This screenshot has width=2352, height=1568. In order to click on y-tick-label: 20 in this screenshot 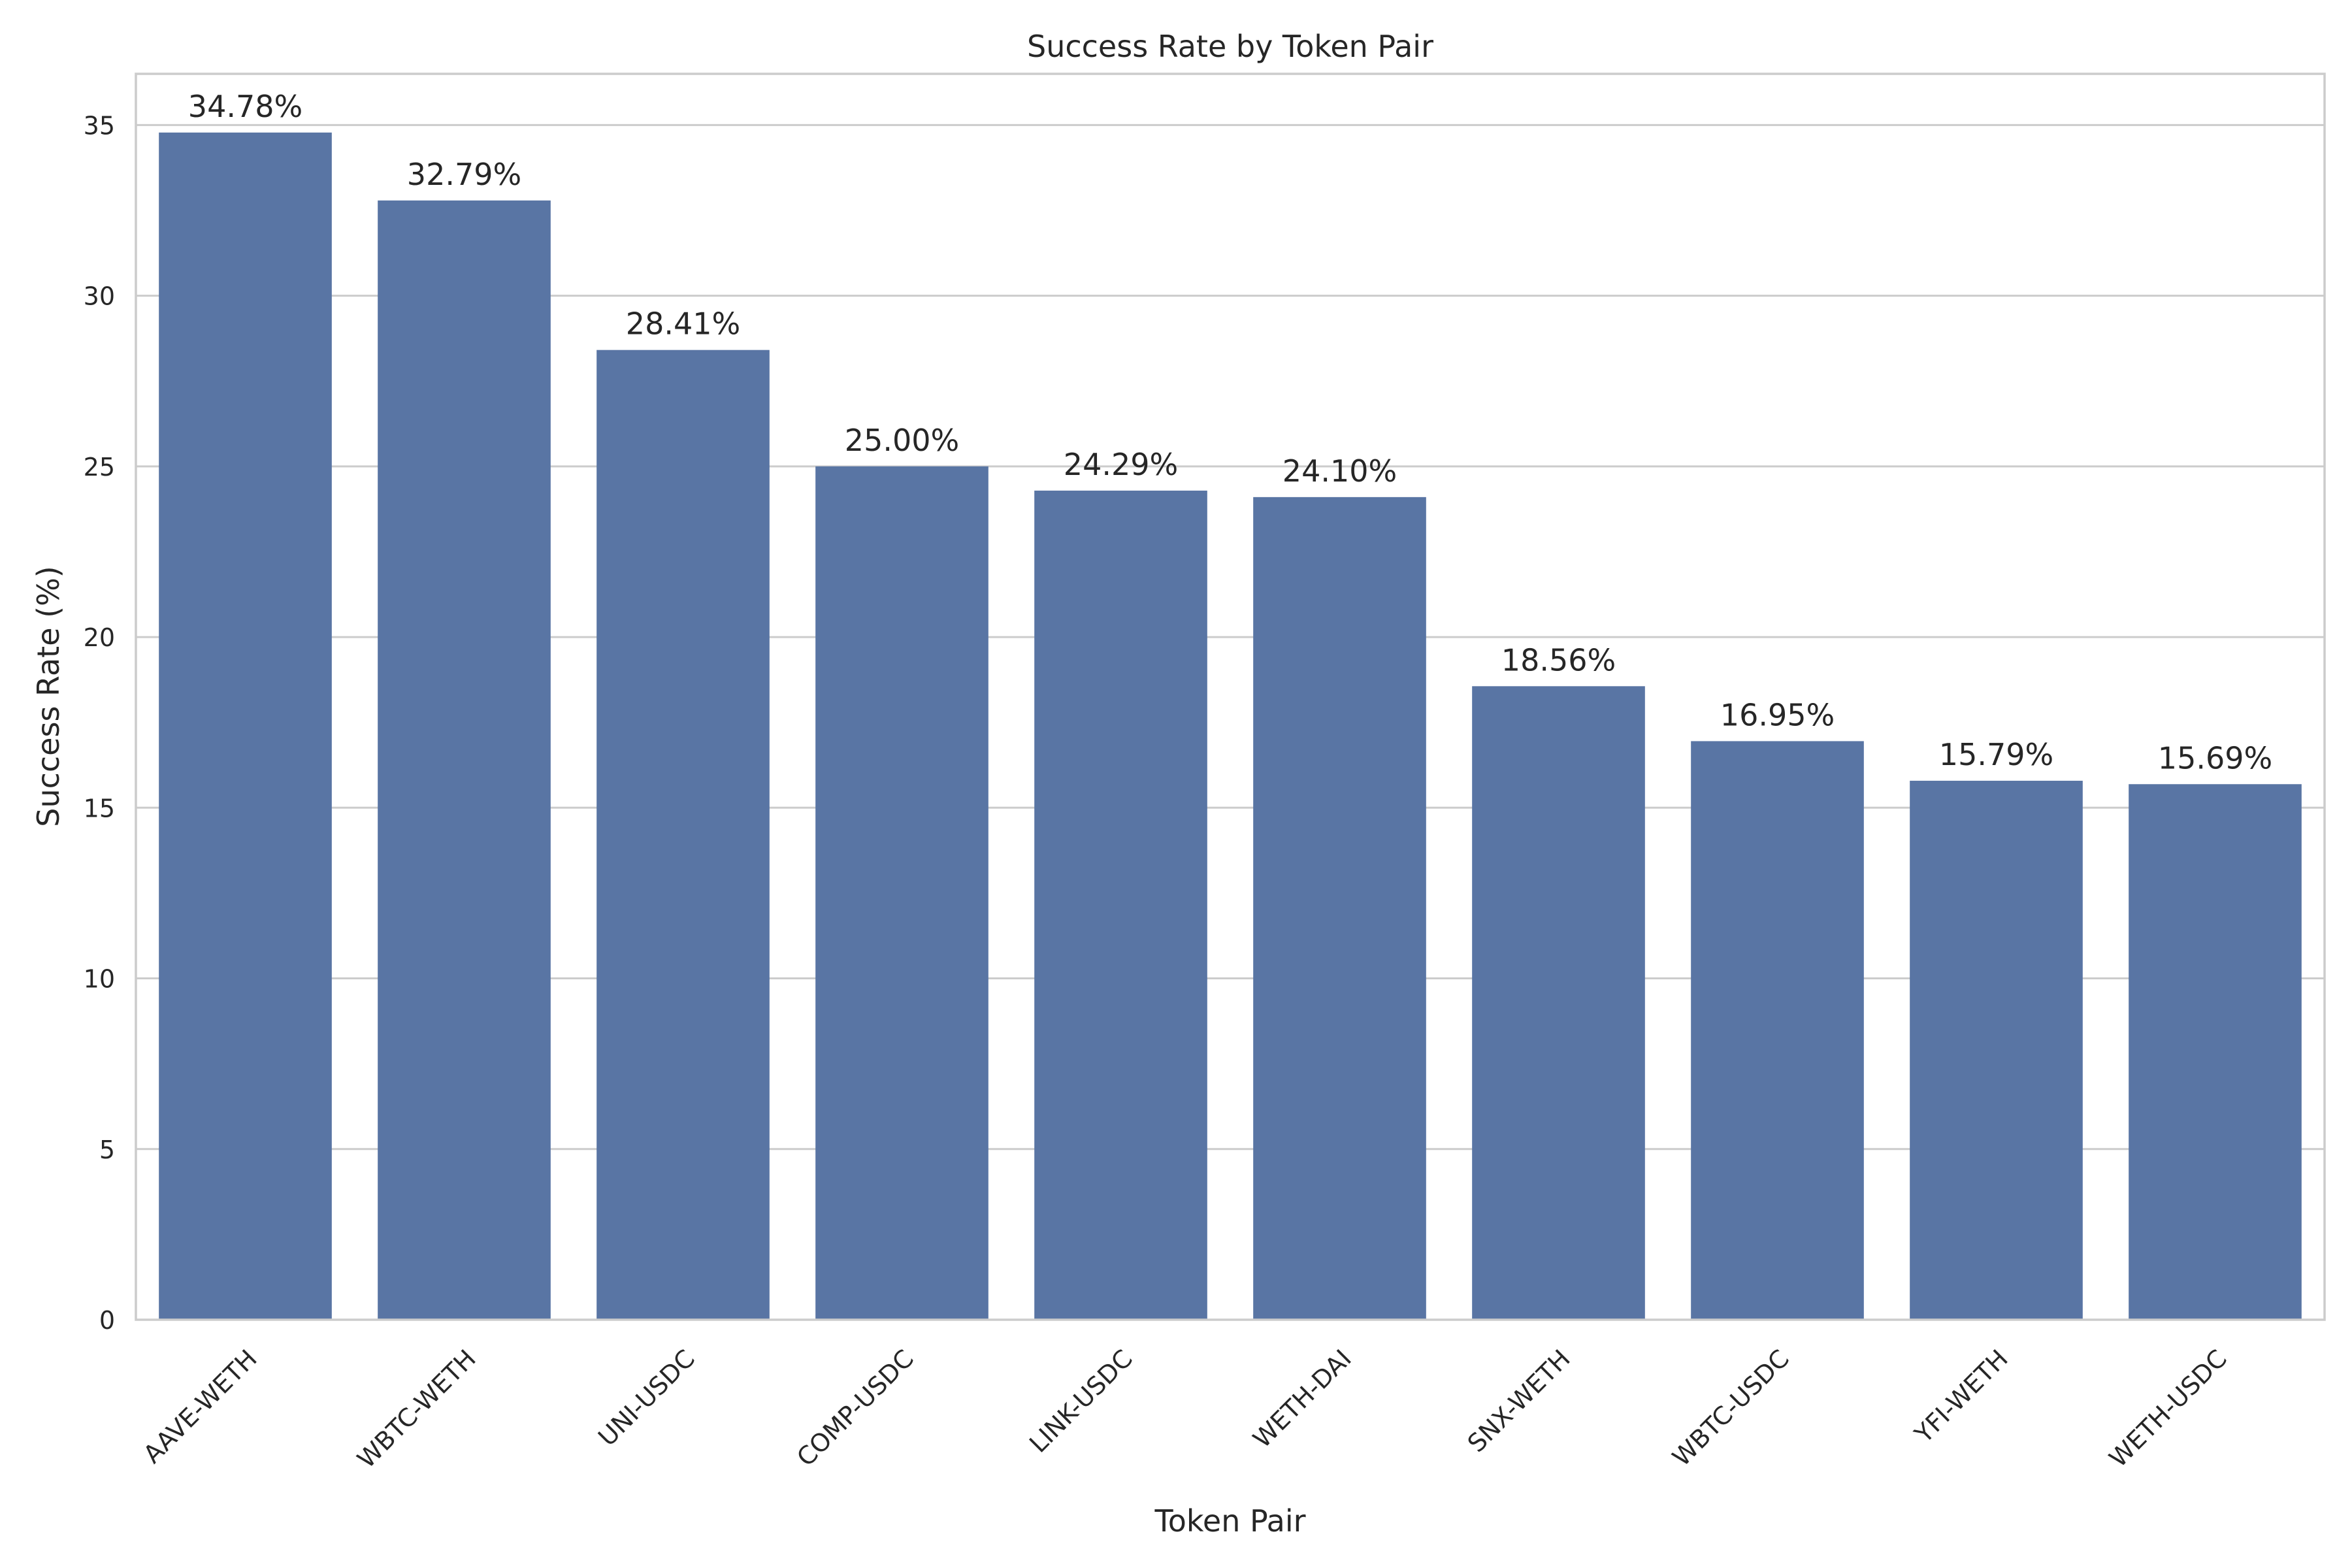, I will do `click(99, 637)`.